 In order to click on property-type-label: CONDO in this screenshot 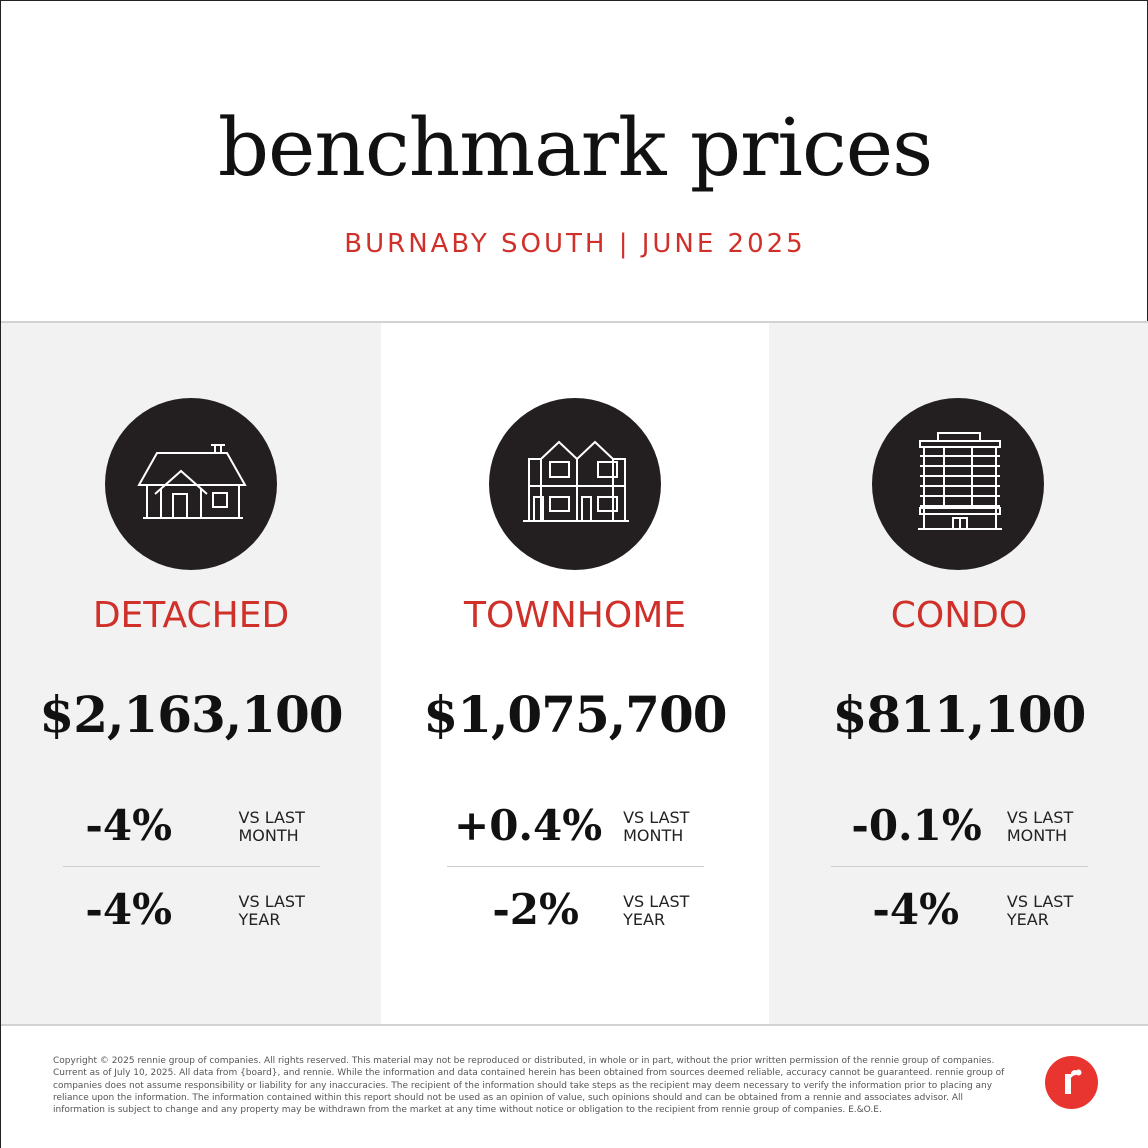, I will do `click(959, 615)`.